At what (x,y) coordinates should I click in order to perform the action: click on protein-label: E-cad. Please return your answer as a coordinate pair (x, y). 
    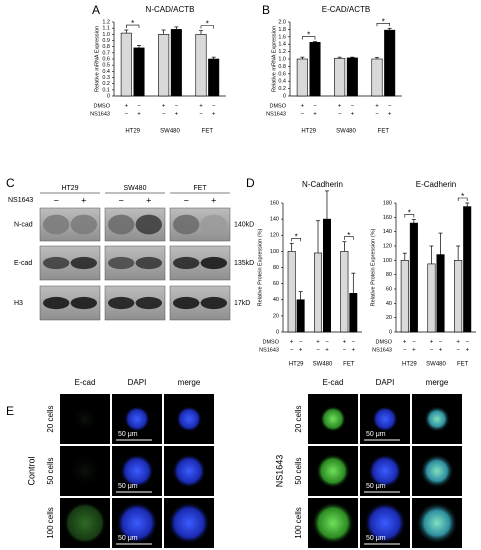
    Looking at the image, I should click on (23, 263).